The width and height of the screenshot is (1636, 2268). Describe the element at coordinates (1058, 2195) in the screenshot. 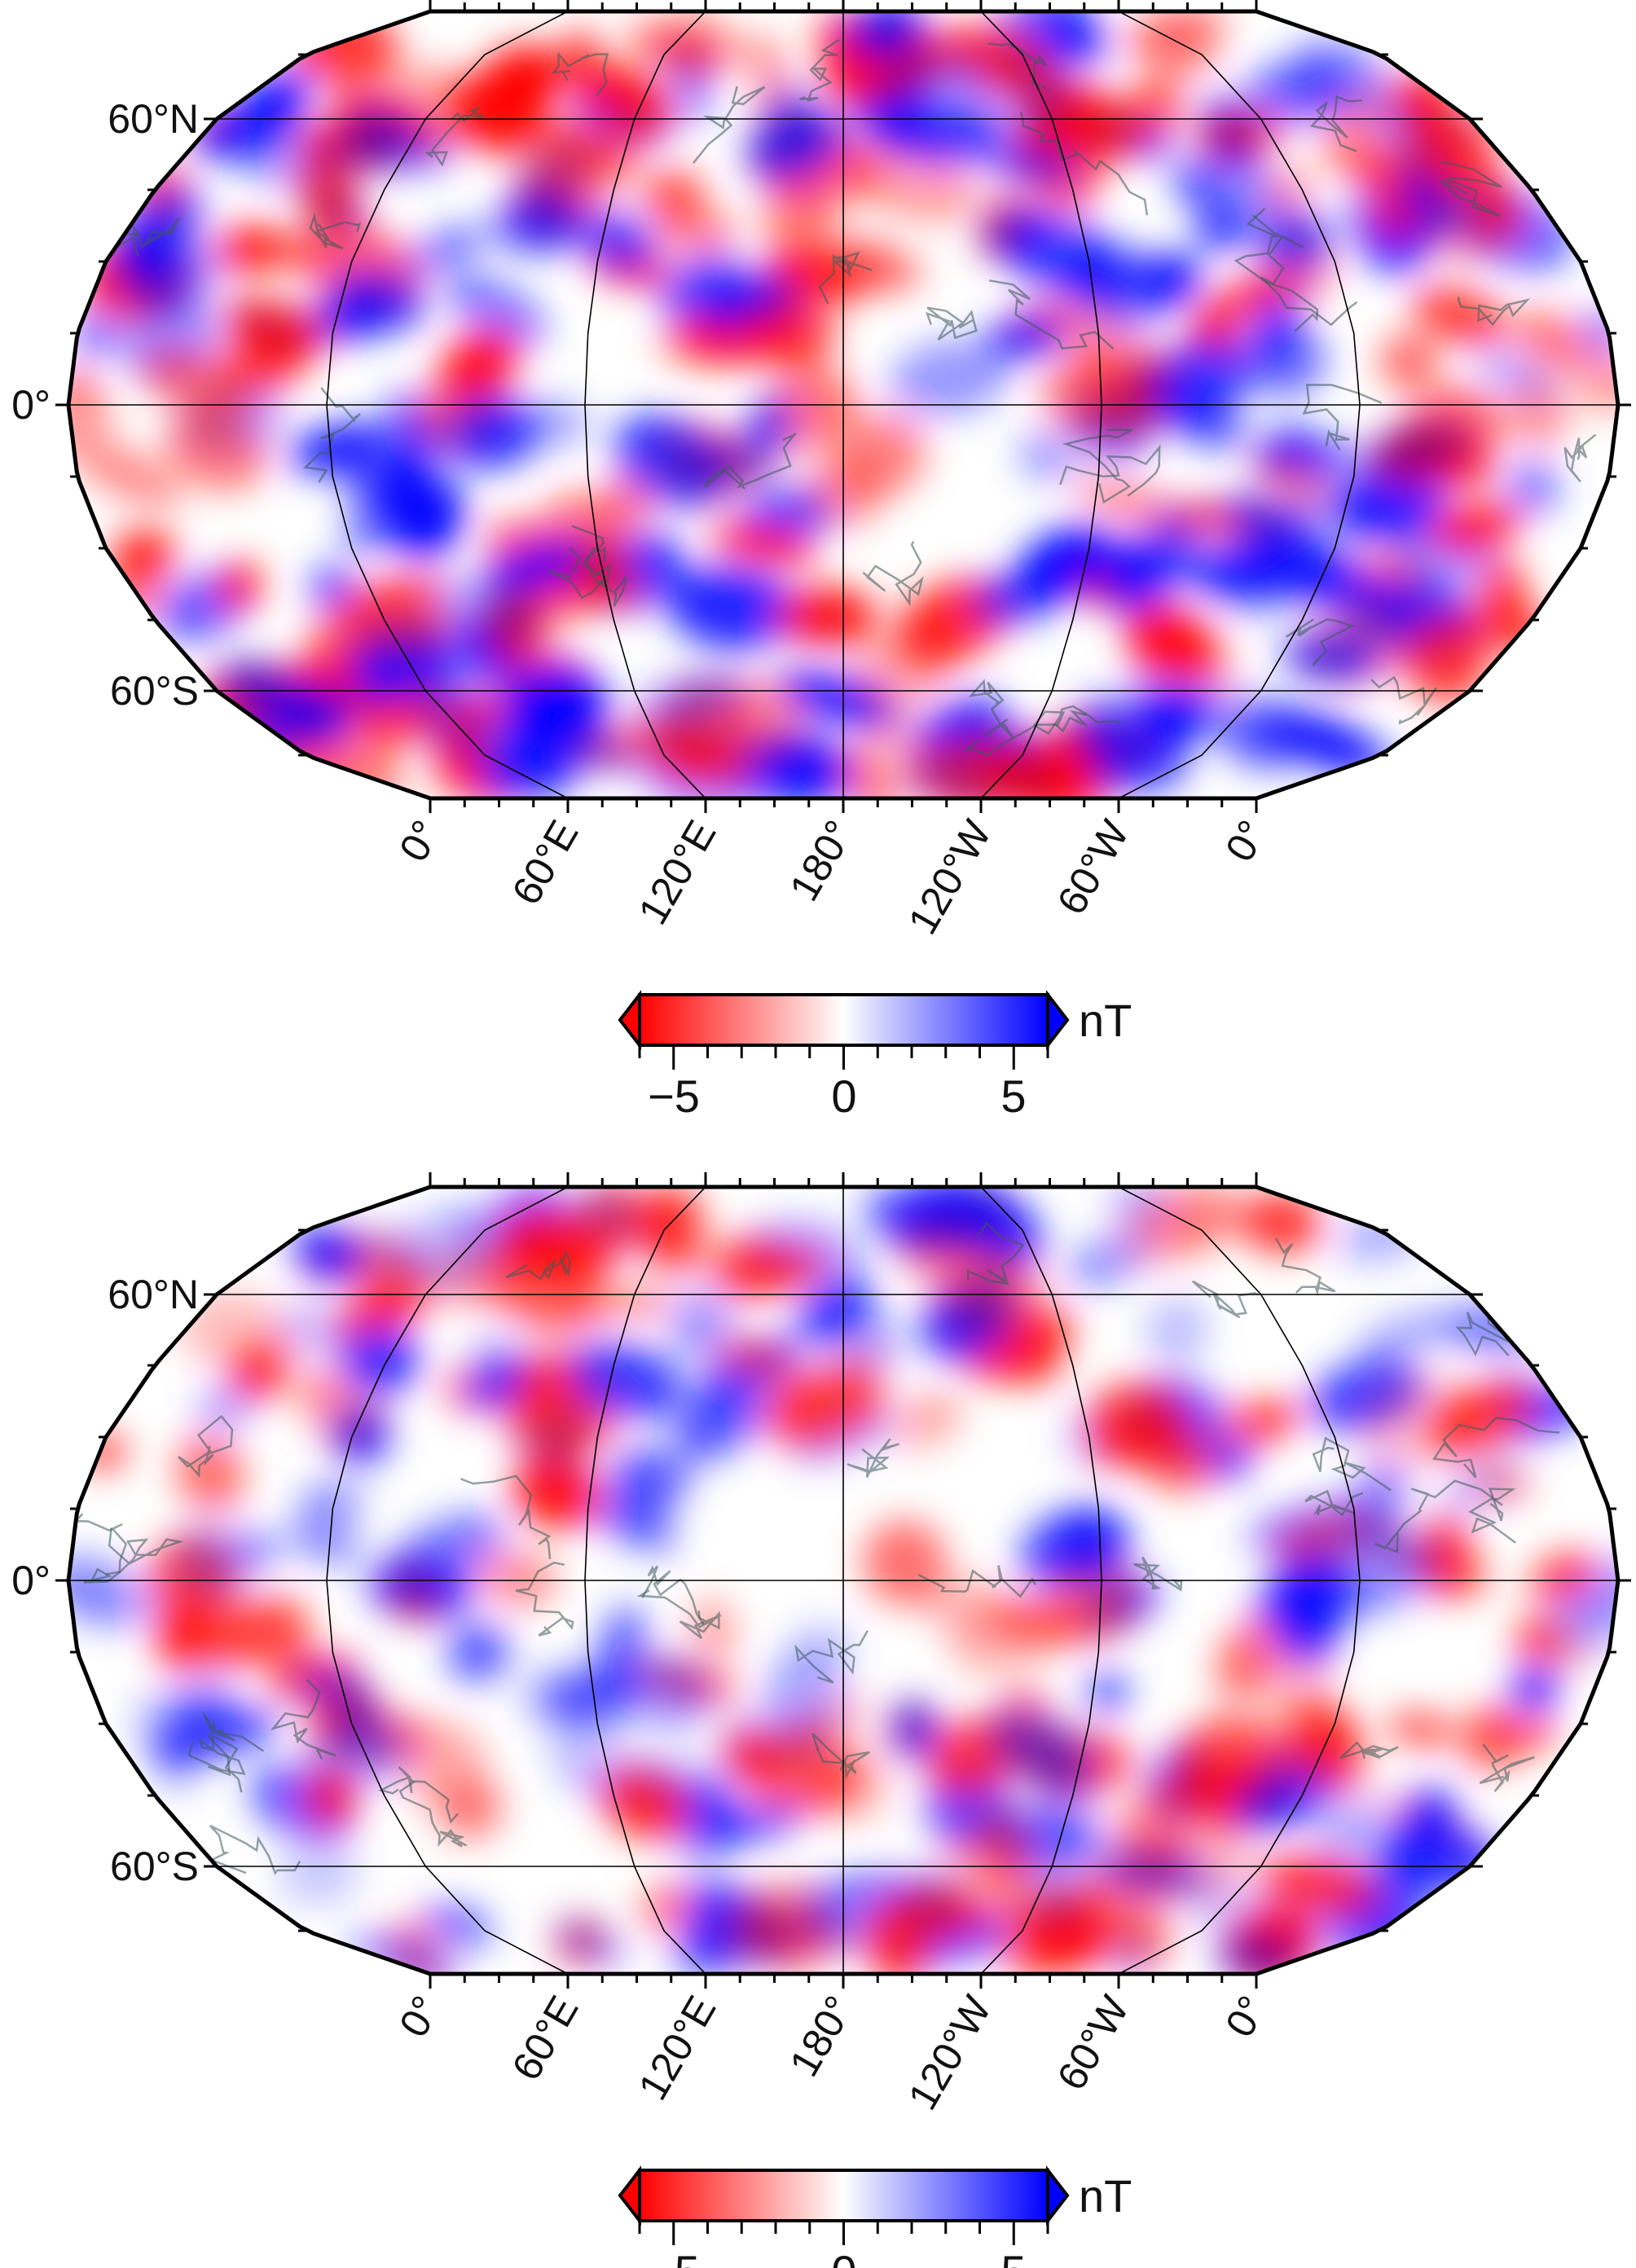

I see `colorbar-high-arrow` at that location.